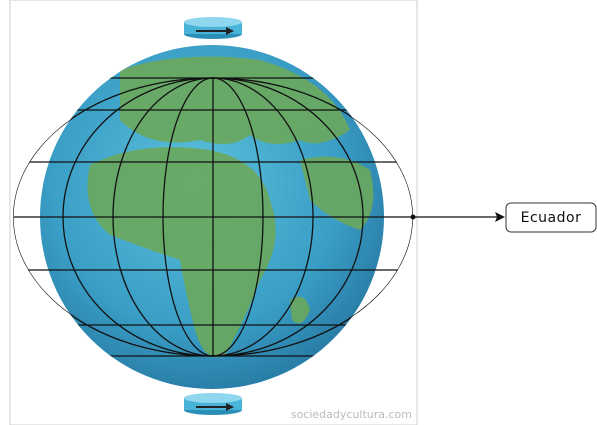 The height and width of the screenshot is (425, 597). I want to click on arrow-head, so click(500, 217).